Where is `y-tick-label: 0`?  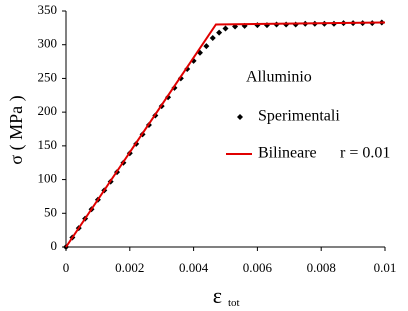
y-tick-label: 0 is located at coordinates (54, 245).